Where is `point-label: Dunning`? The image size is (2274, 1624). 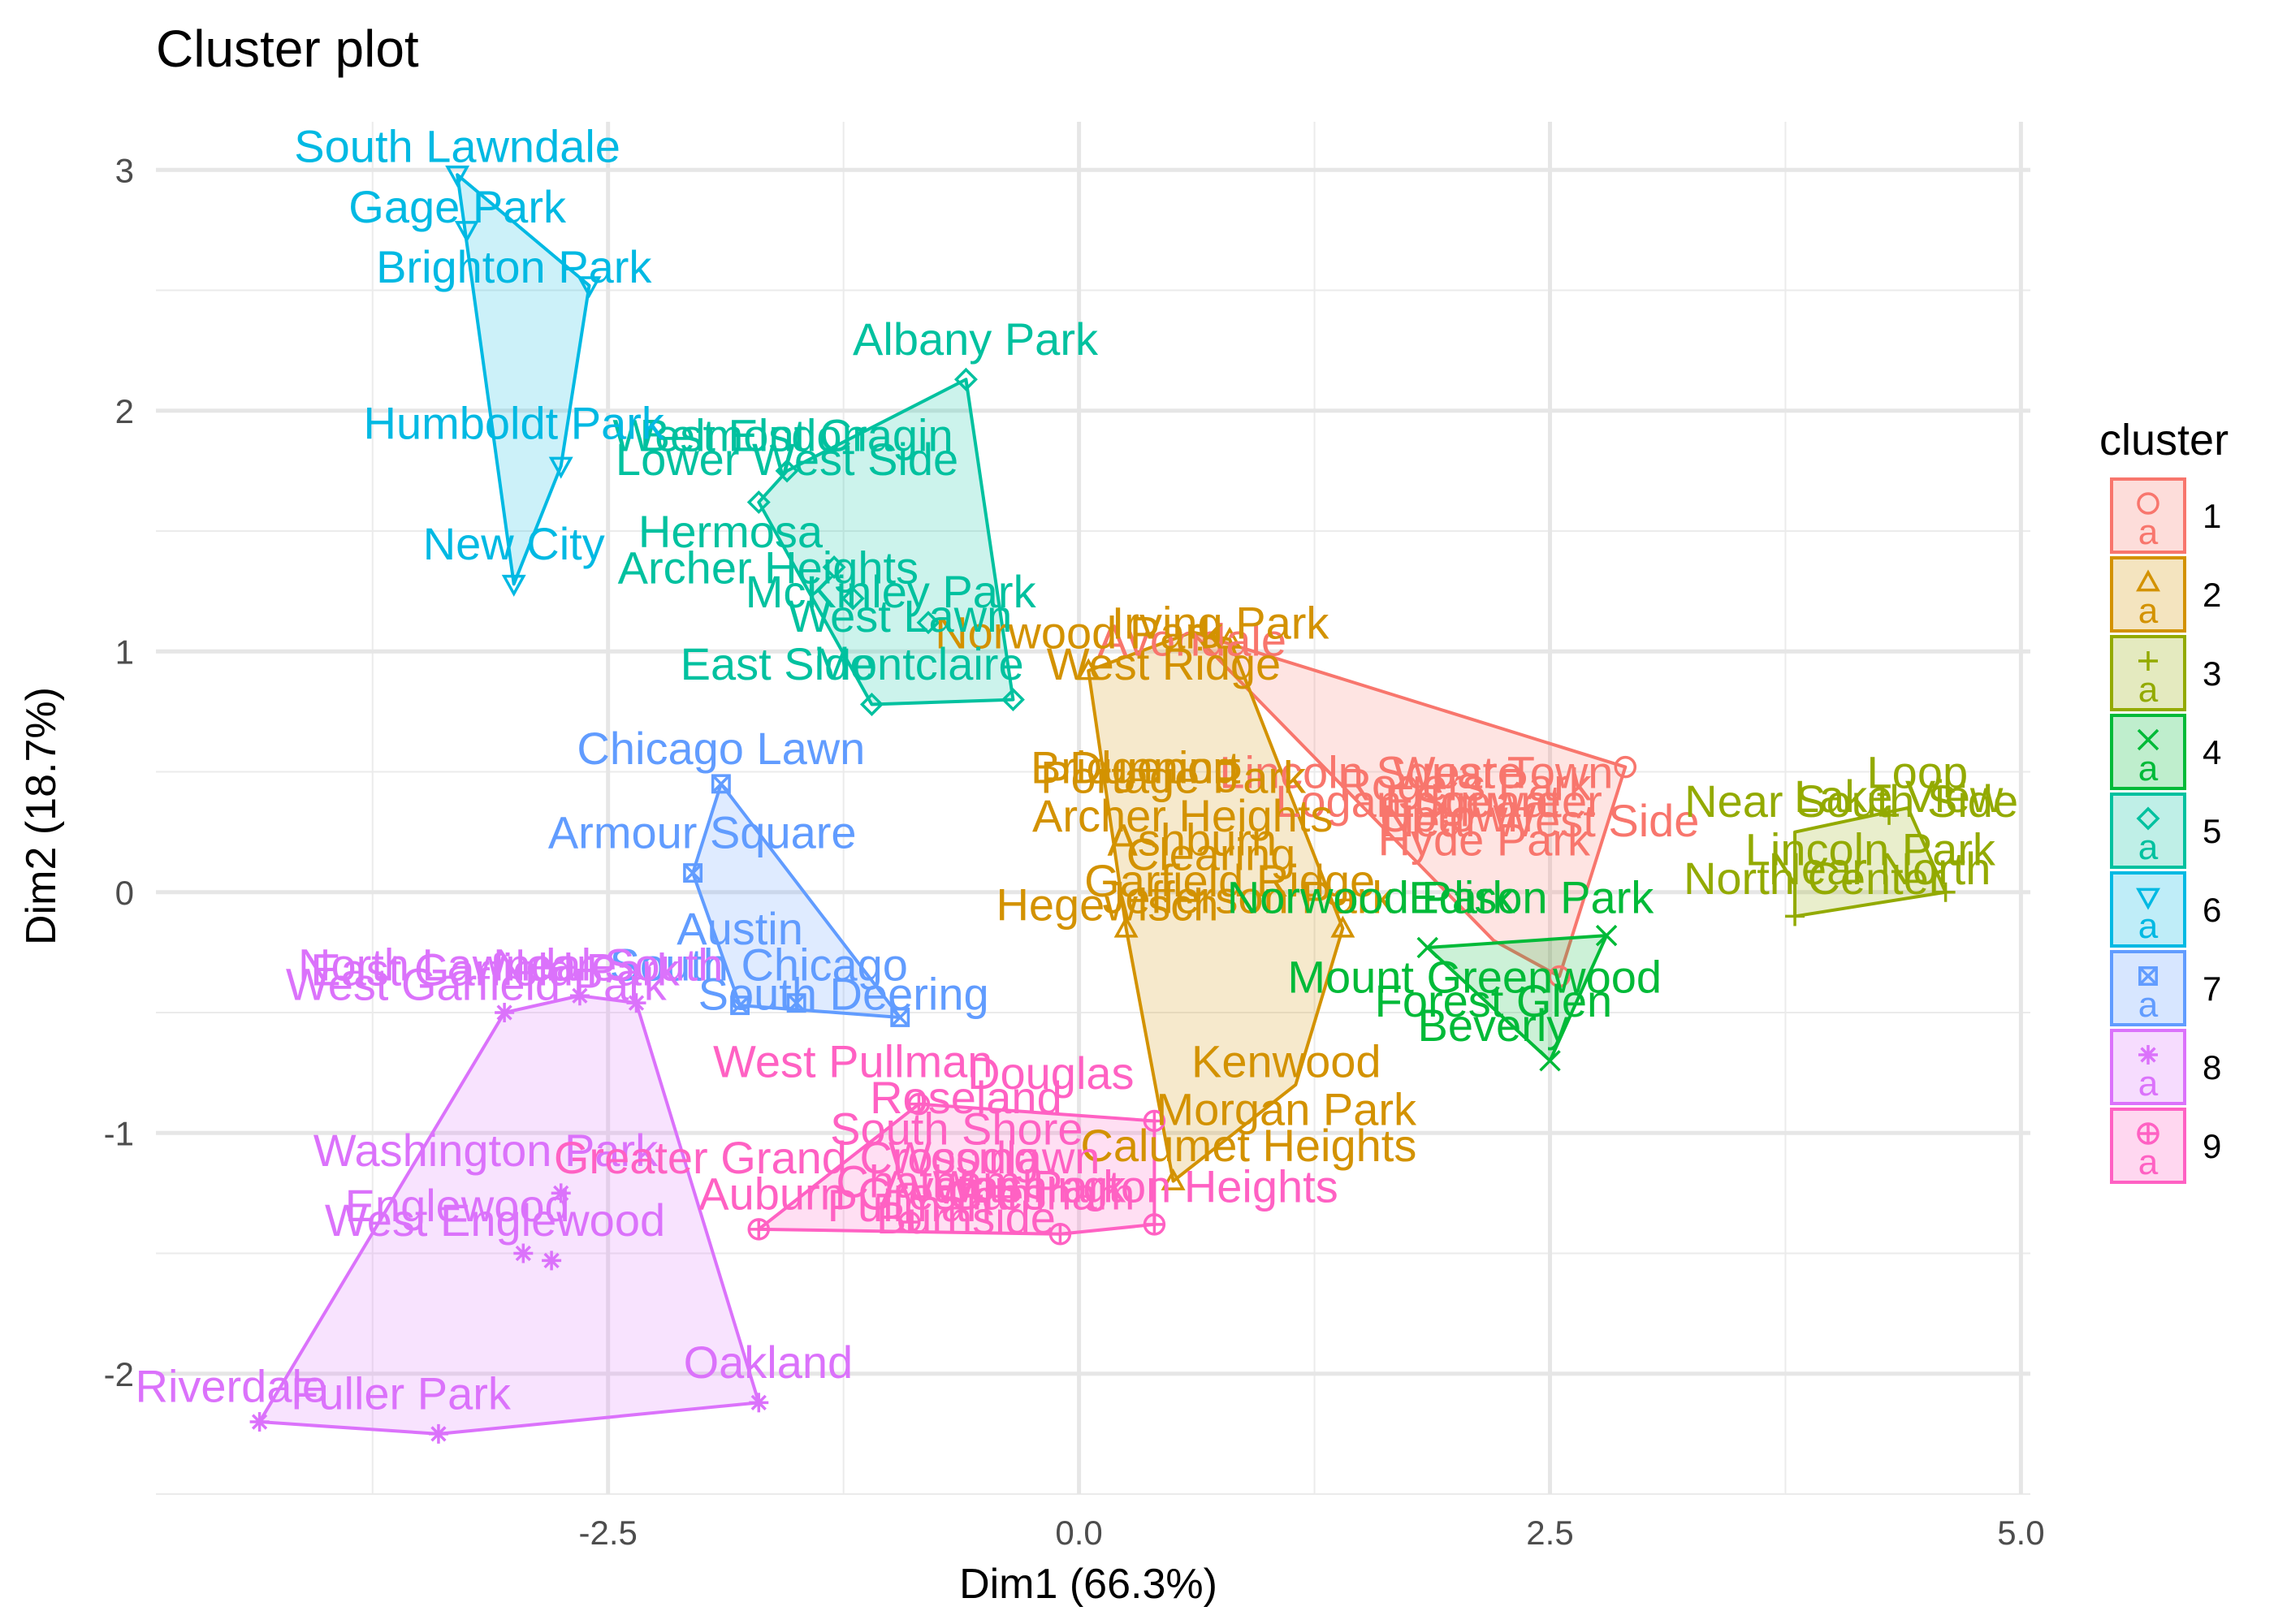
point-label: Dunning is located at coordinates (1155, 768).